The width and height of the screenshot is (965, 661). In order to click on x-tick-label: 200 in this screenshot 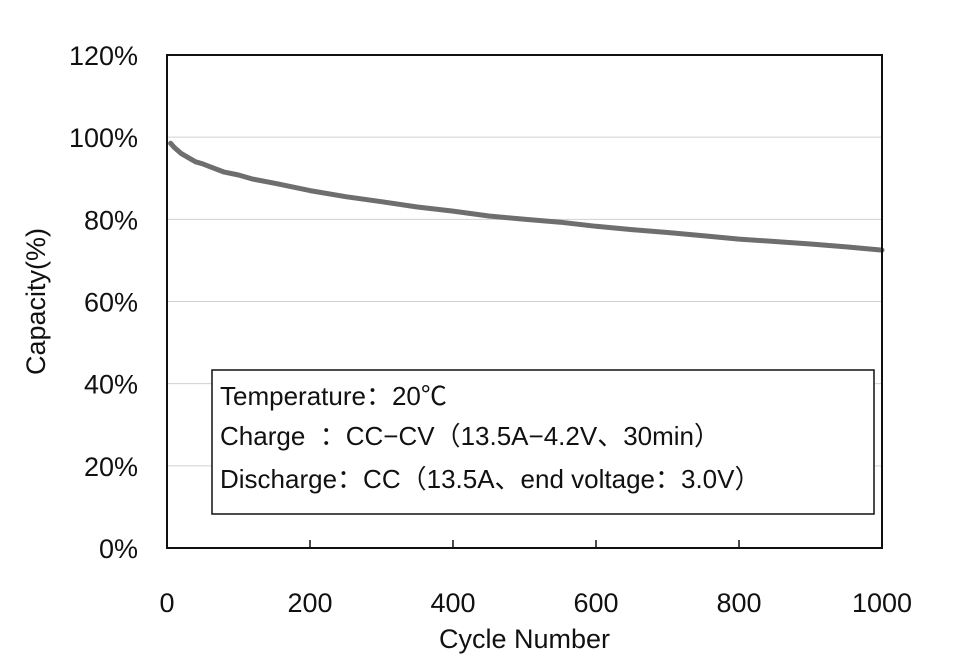, I will do `click(309, 603)`.